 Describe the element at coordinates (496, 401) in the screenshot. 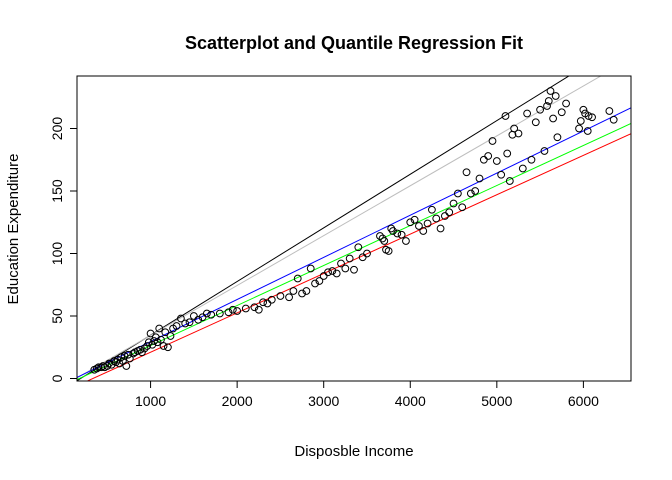

I see `x-tick-label: 5000` at that location.